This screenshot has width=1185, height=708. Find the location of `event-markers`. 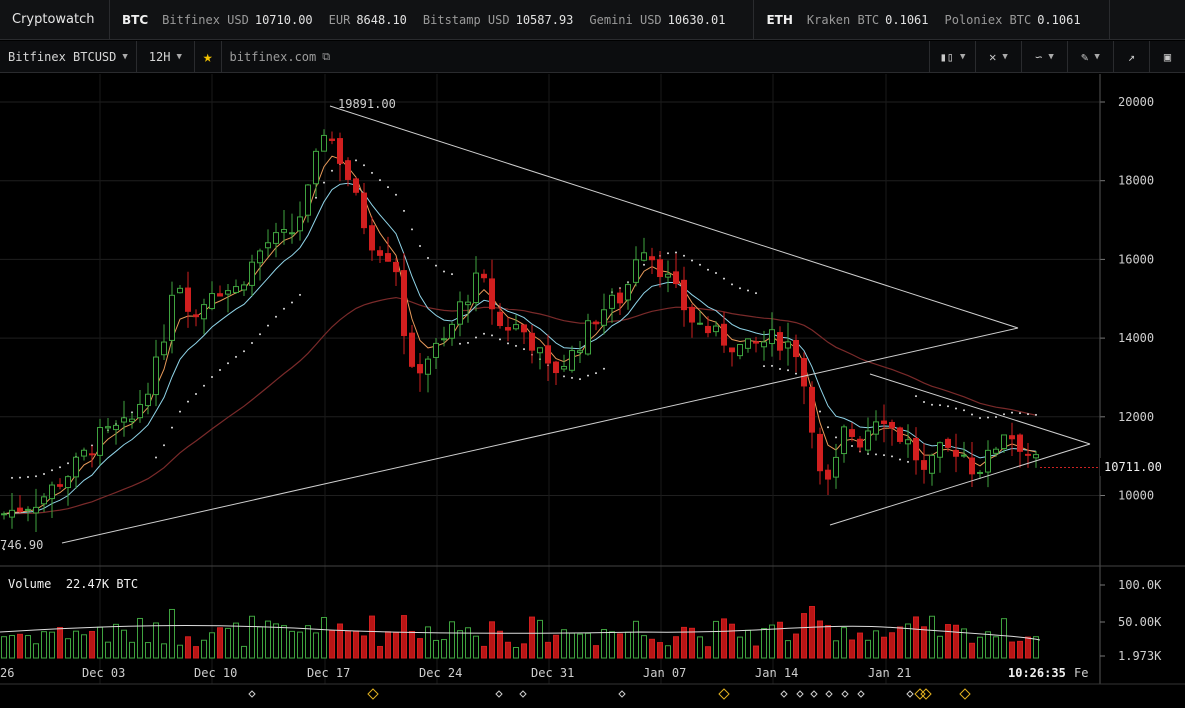

event-markers is located at coordinates (609, 694).